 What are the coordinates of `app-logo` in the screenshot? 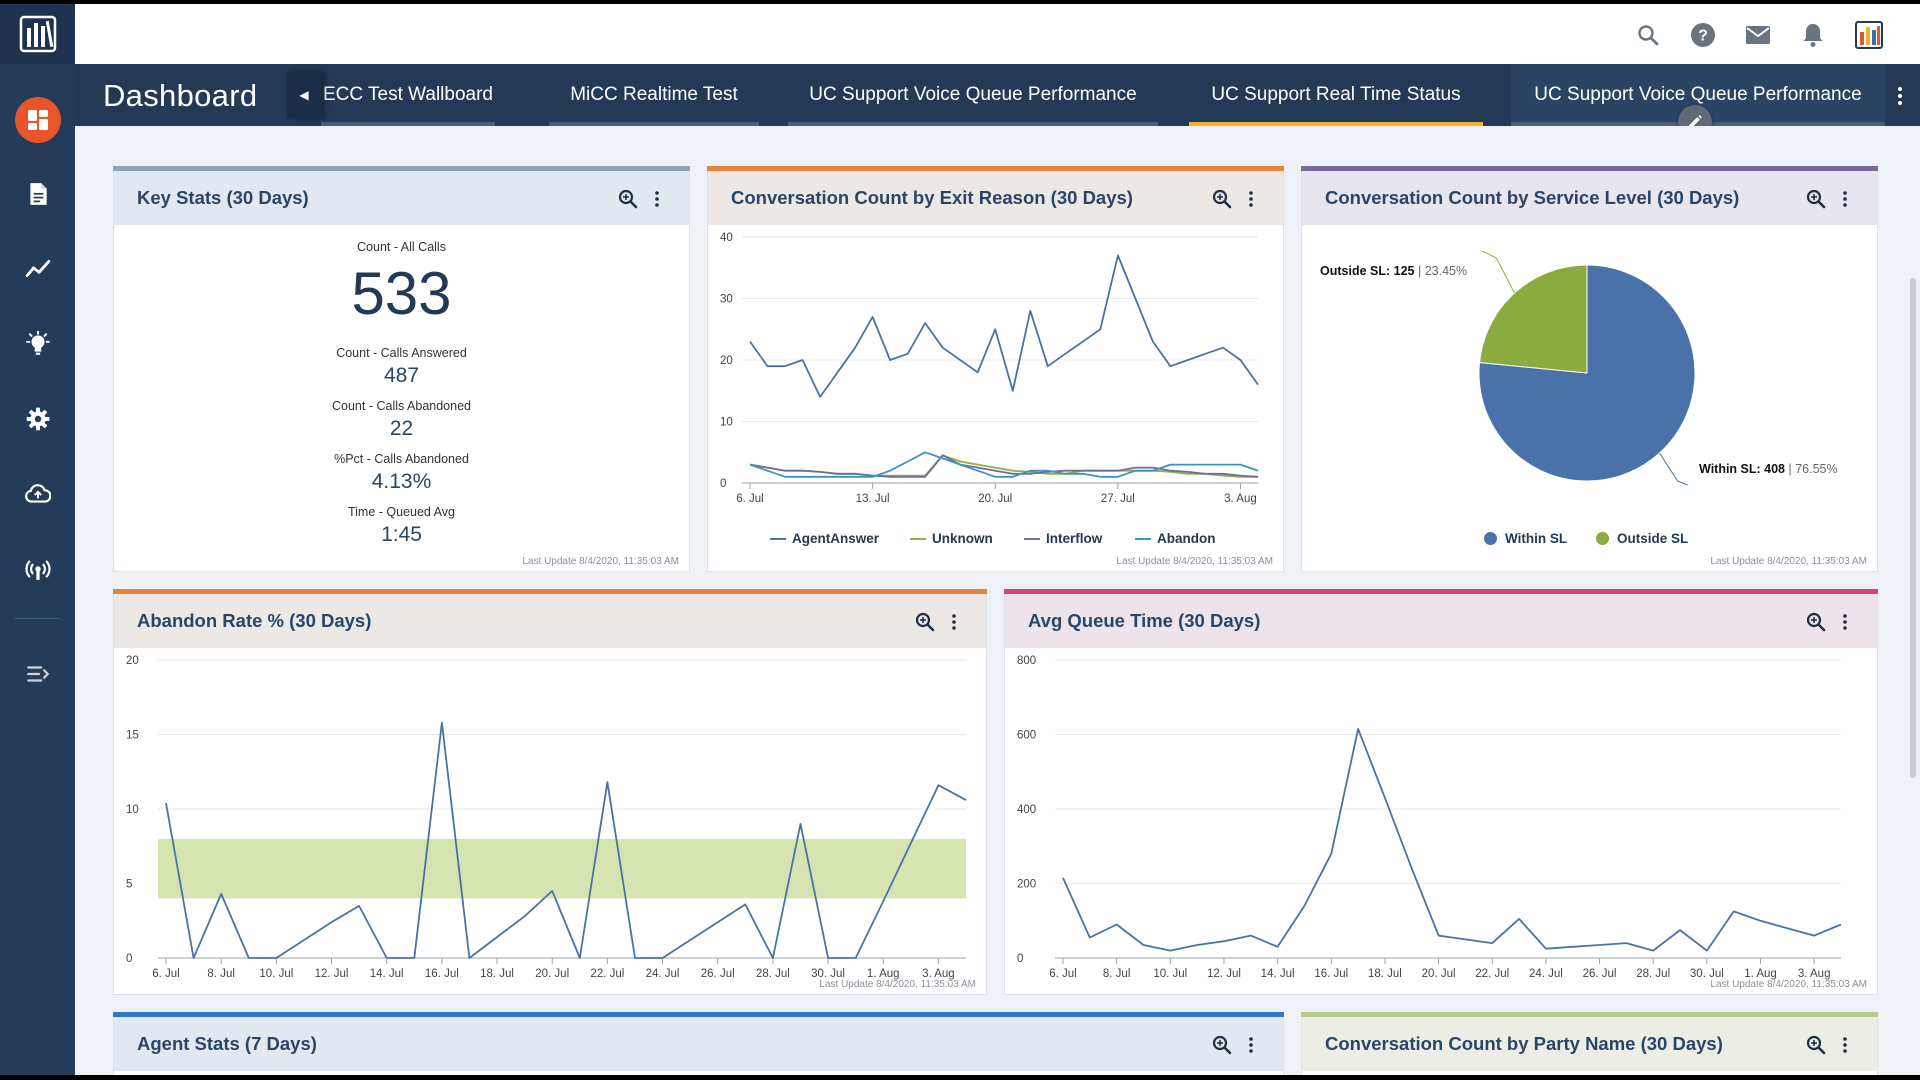 It's located at (37, 34).